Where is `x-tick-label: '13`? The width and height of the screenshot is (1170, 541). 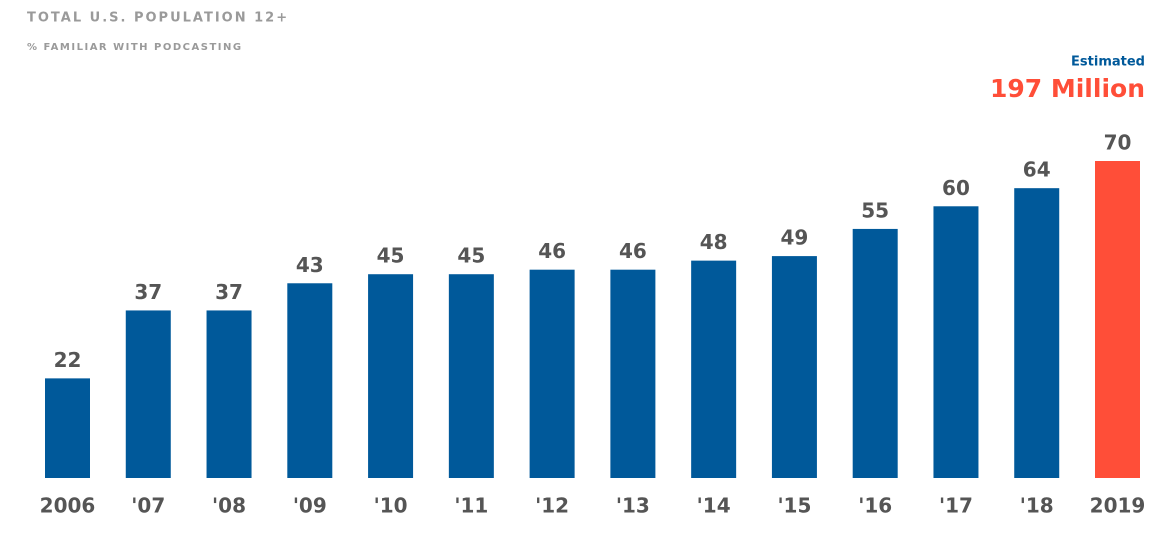 x-tick-label: '13 is located at coordinates (633, 506).